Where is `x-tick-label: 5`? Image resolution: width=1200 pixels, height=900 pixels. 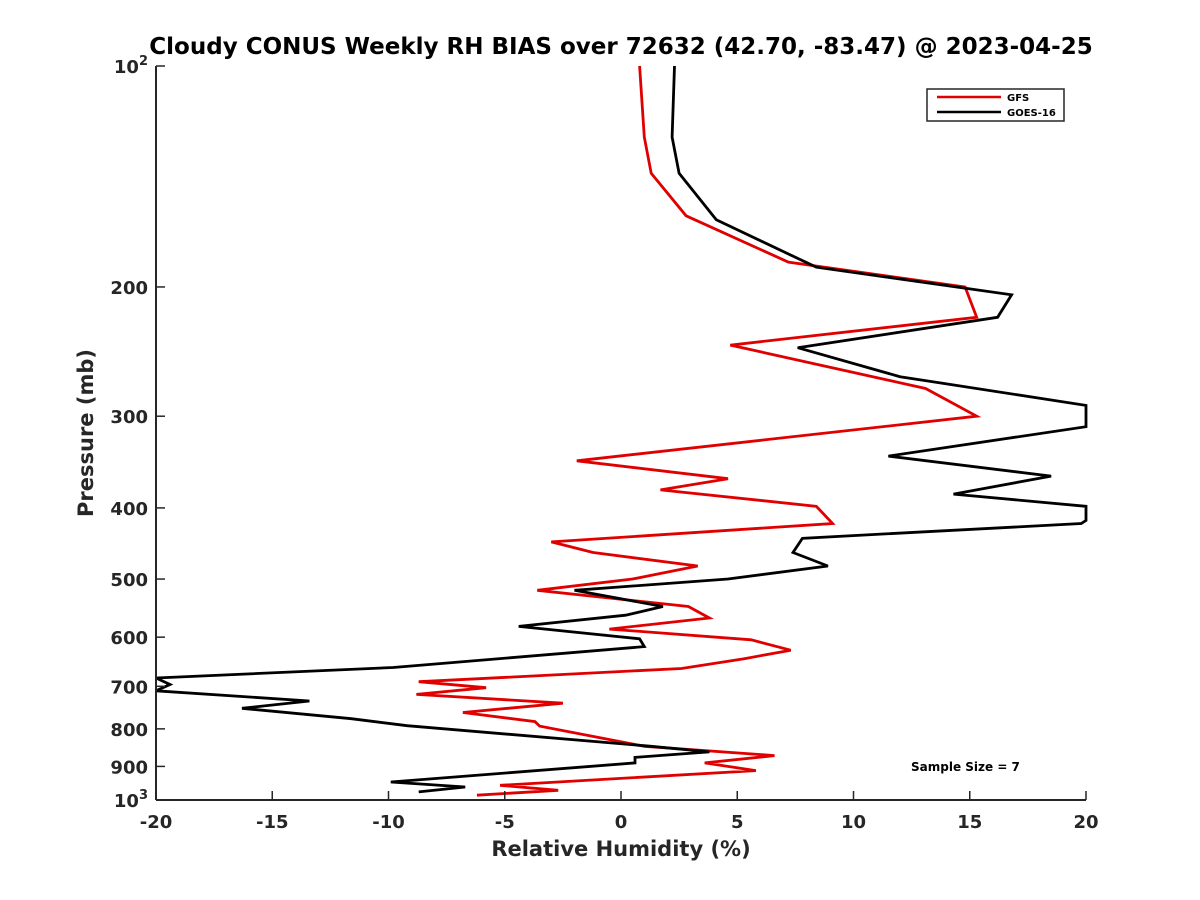
x-tick-label: 5 is located at coordinates (737, 822).